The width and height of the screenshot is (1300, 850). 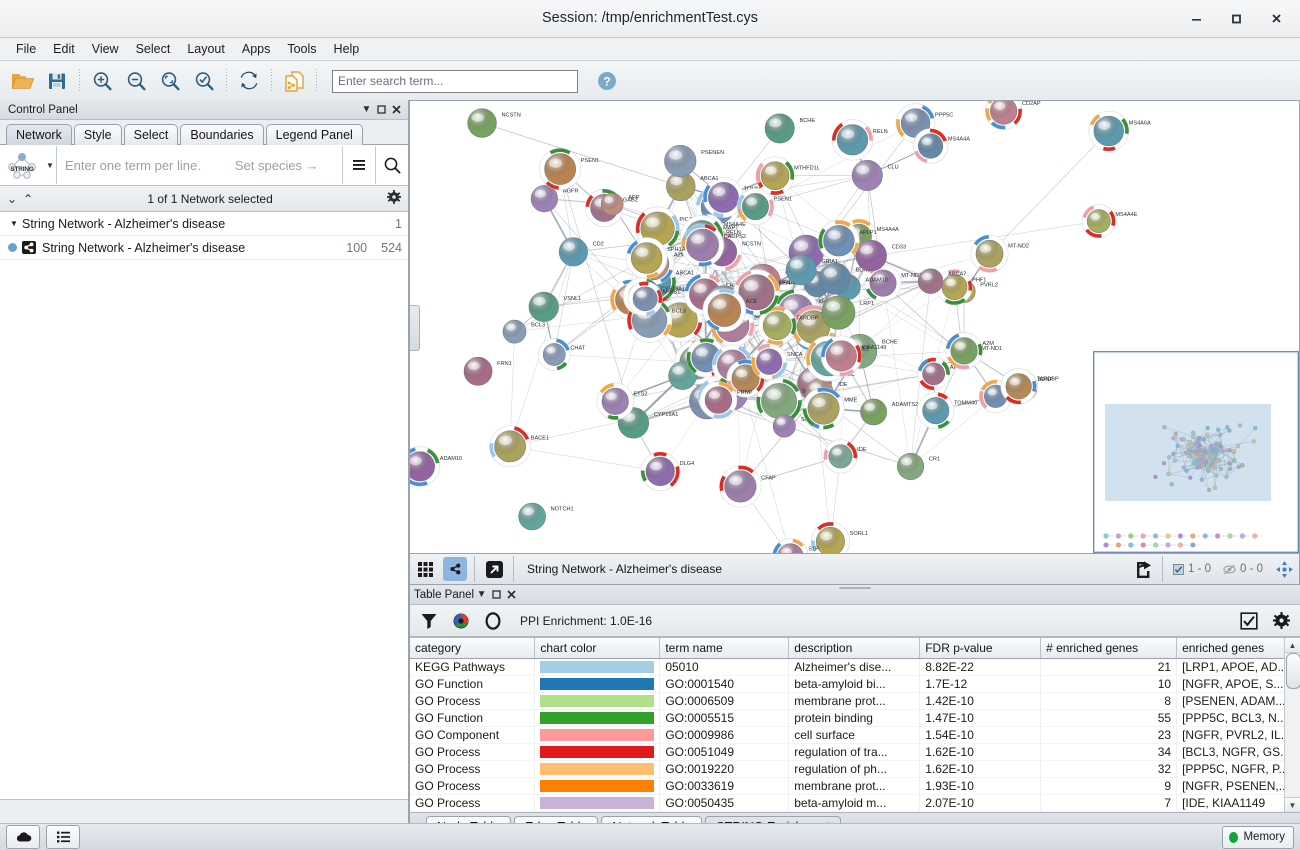 What do you see at coordinates (494, 569) in the screenshot?
I see `detach-view-icon` at bounding box center [494, 569].